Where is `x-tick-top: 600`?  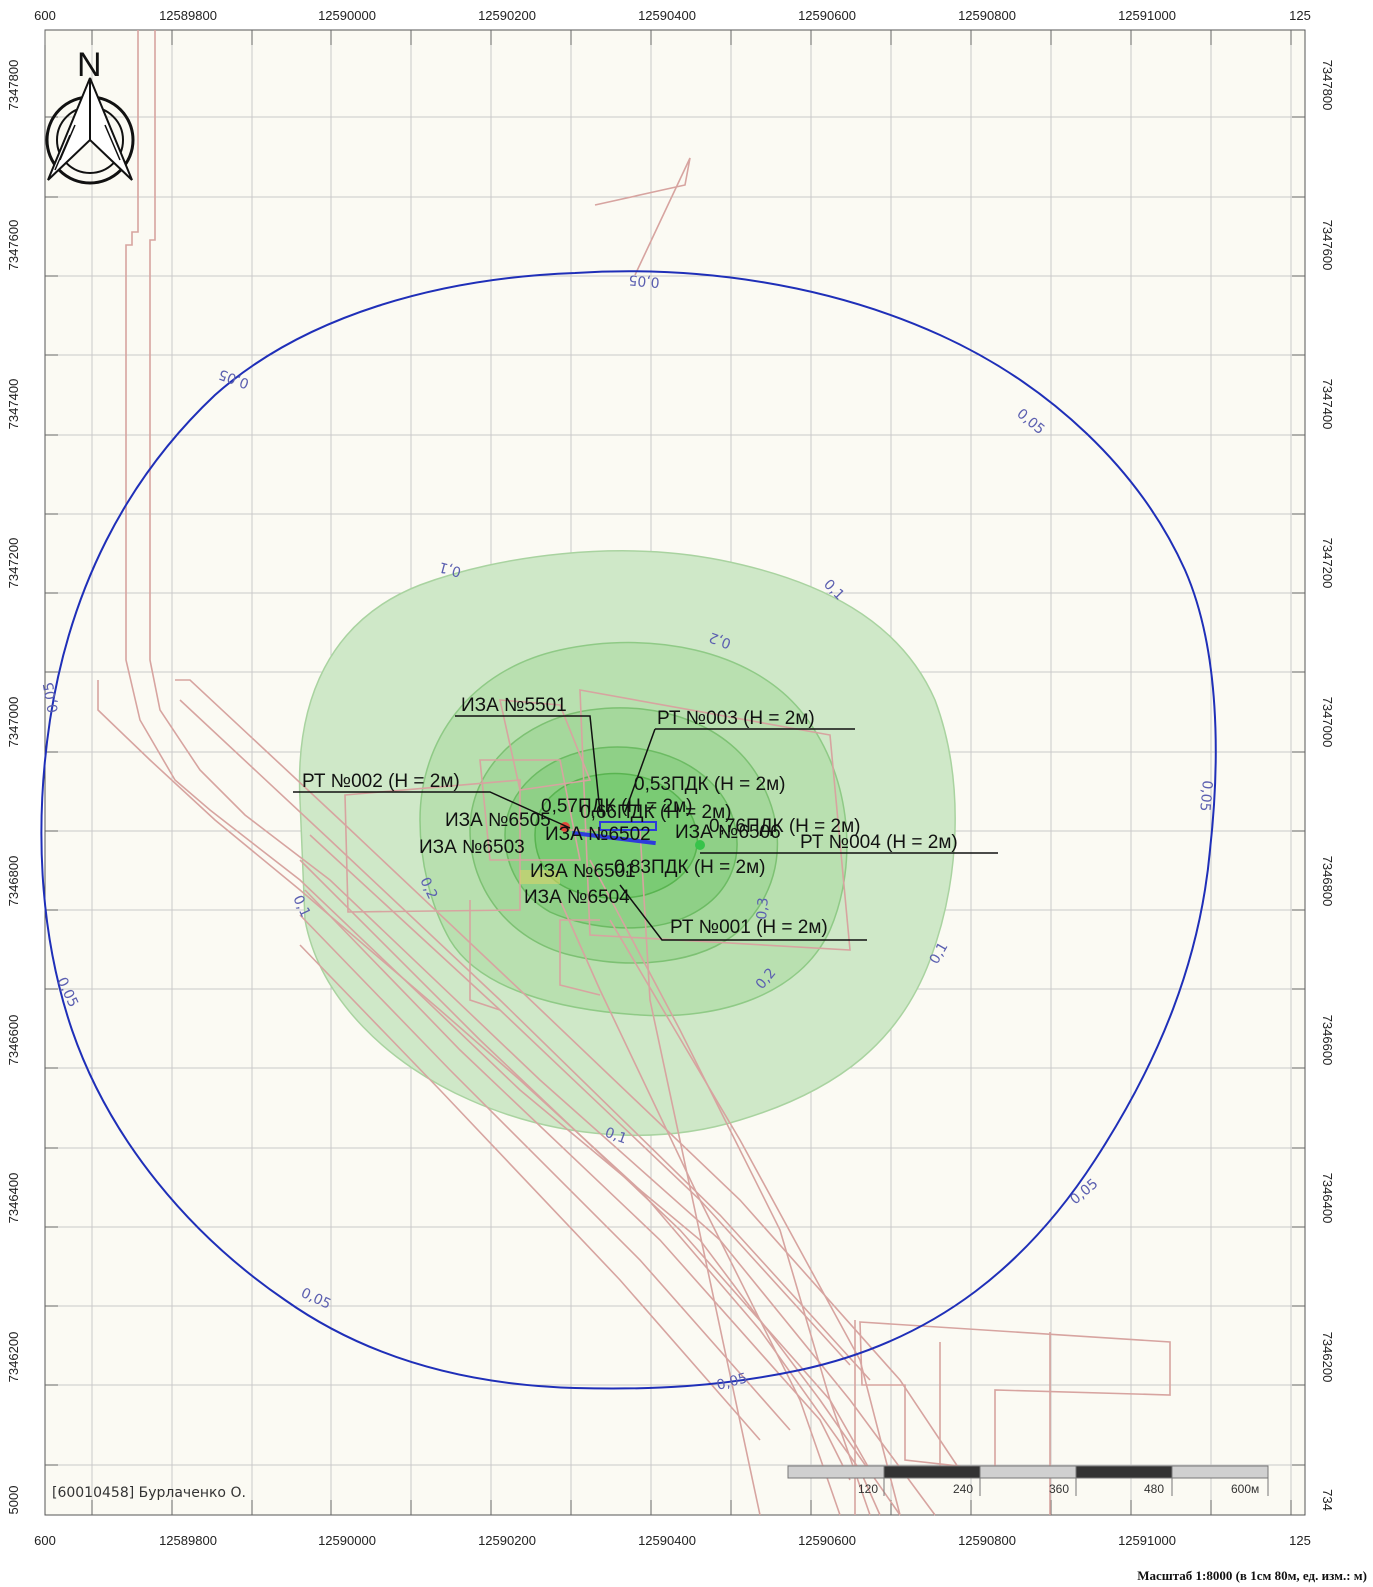 x-tick-top: 600 is located at coordinates (45, 15).